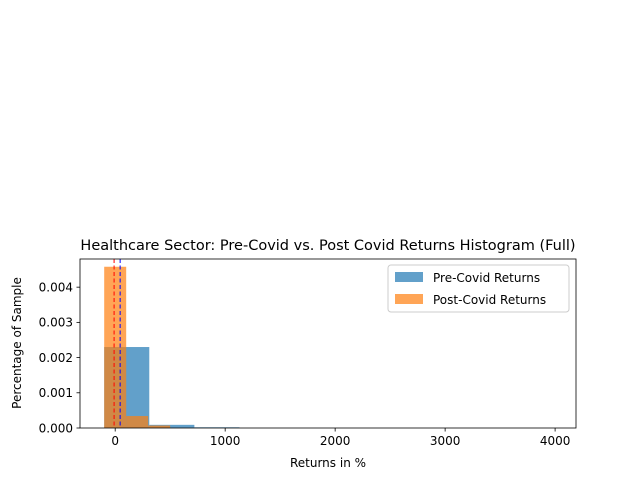 The height and width of the screenshot is (480, 640). What do you see at coordinates (56, 323) in the screenshot?
I see `y-tick-label: 0.003` at bounding box center [56, 323].